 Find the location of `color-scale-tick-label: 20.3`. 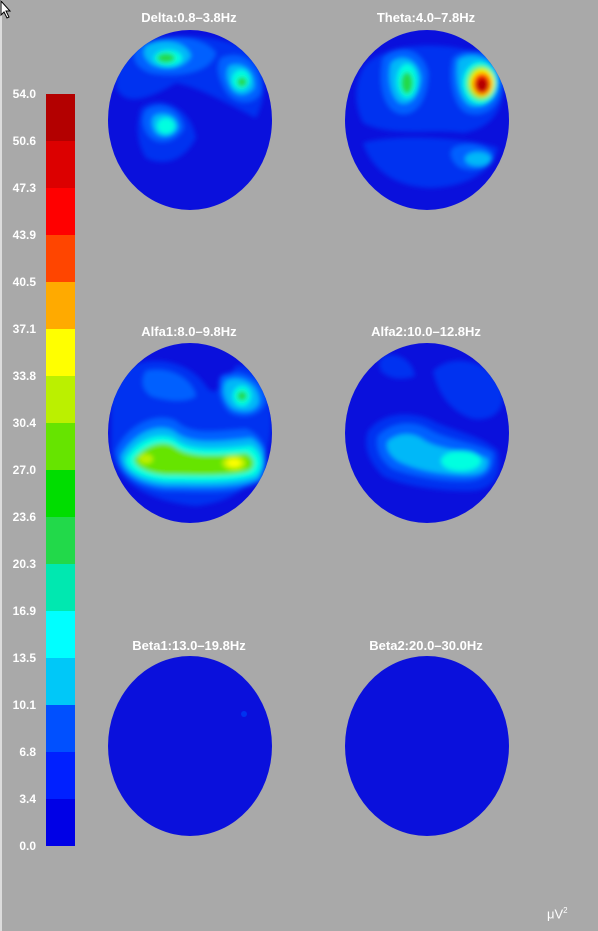

color-scale-tick-label: 20.3 is located at coordinates (24, 564).